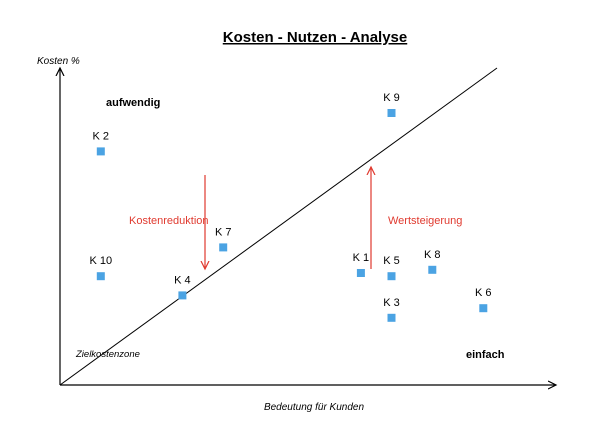 Image resolution: width=600 pixels, height=425 pixels. Describe the element at coordinates (391, 317) in the screenshot. I see `point-marker-k3` at that location.